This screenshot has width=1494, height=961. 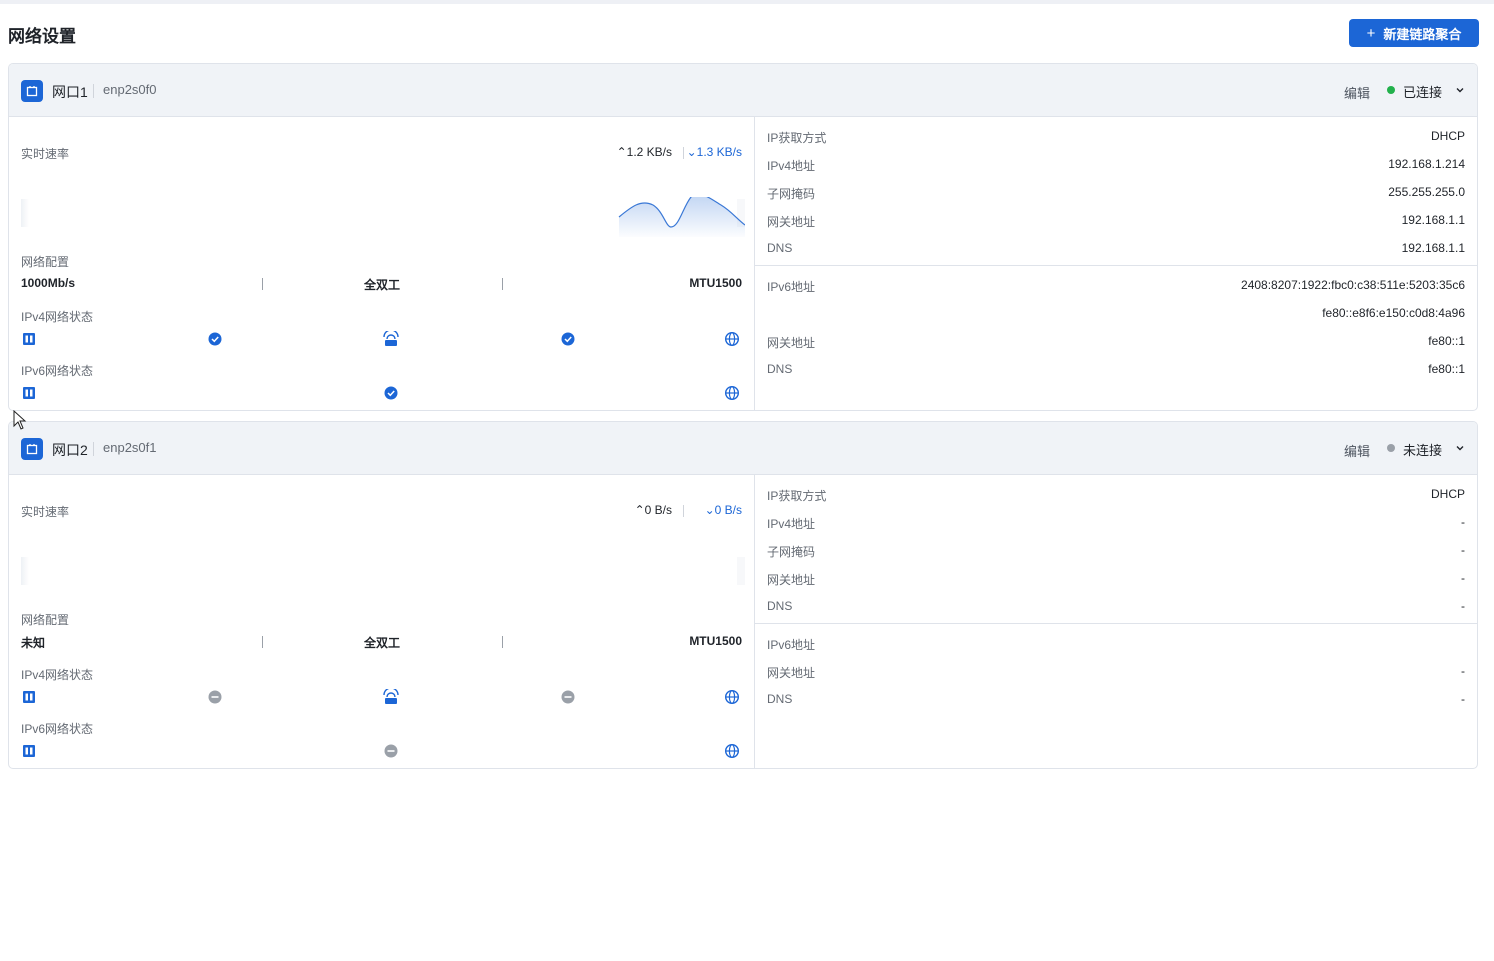 What do you see at coordinates (42, 36) in the screenshot?
I see `page-title: 网络设置` at bounding box center [42, 36].